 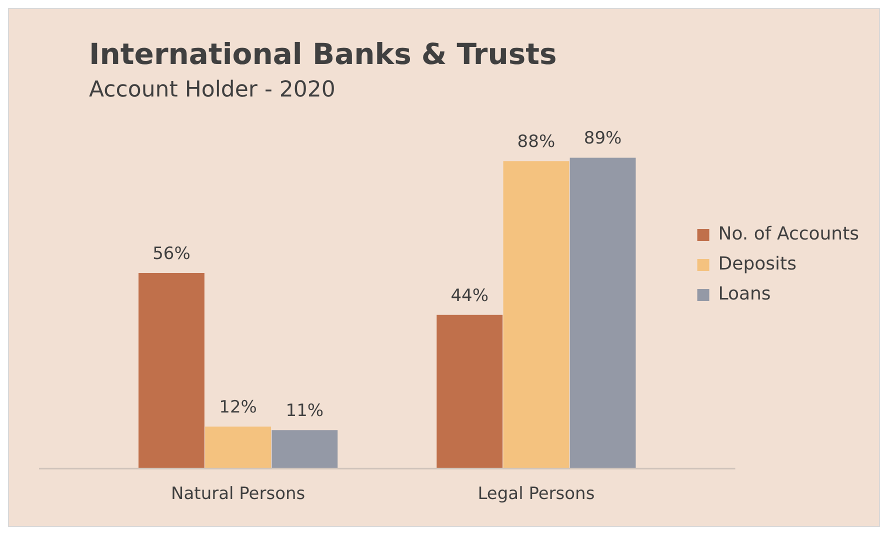 What do you see at coordinates (536, 142) in the screenshot?
I see `data-label: 88%` at bounding box center [536, 142].